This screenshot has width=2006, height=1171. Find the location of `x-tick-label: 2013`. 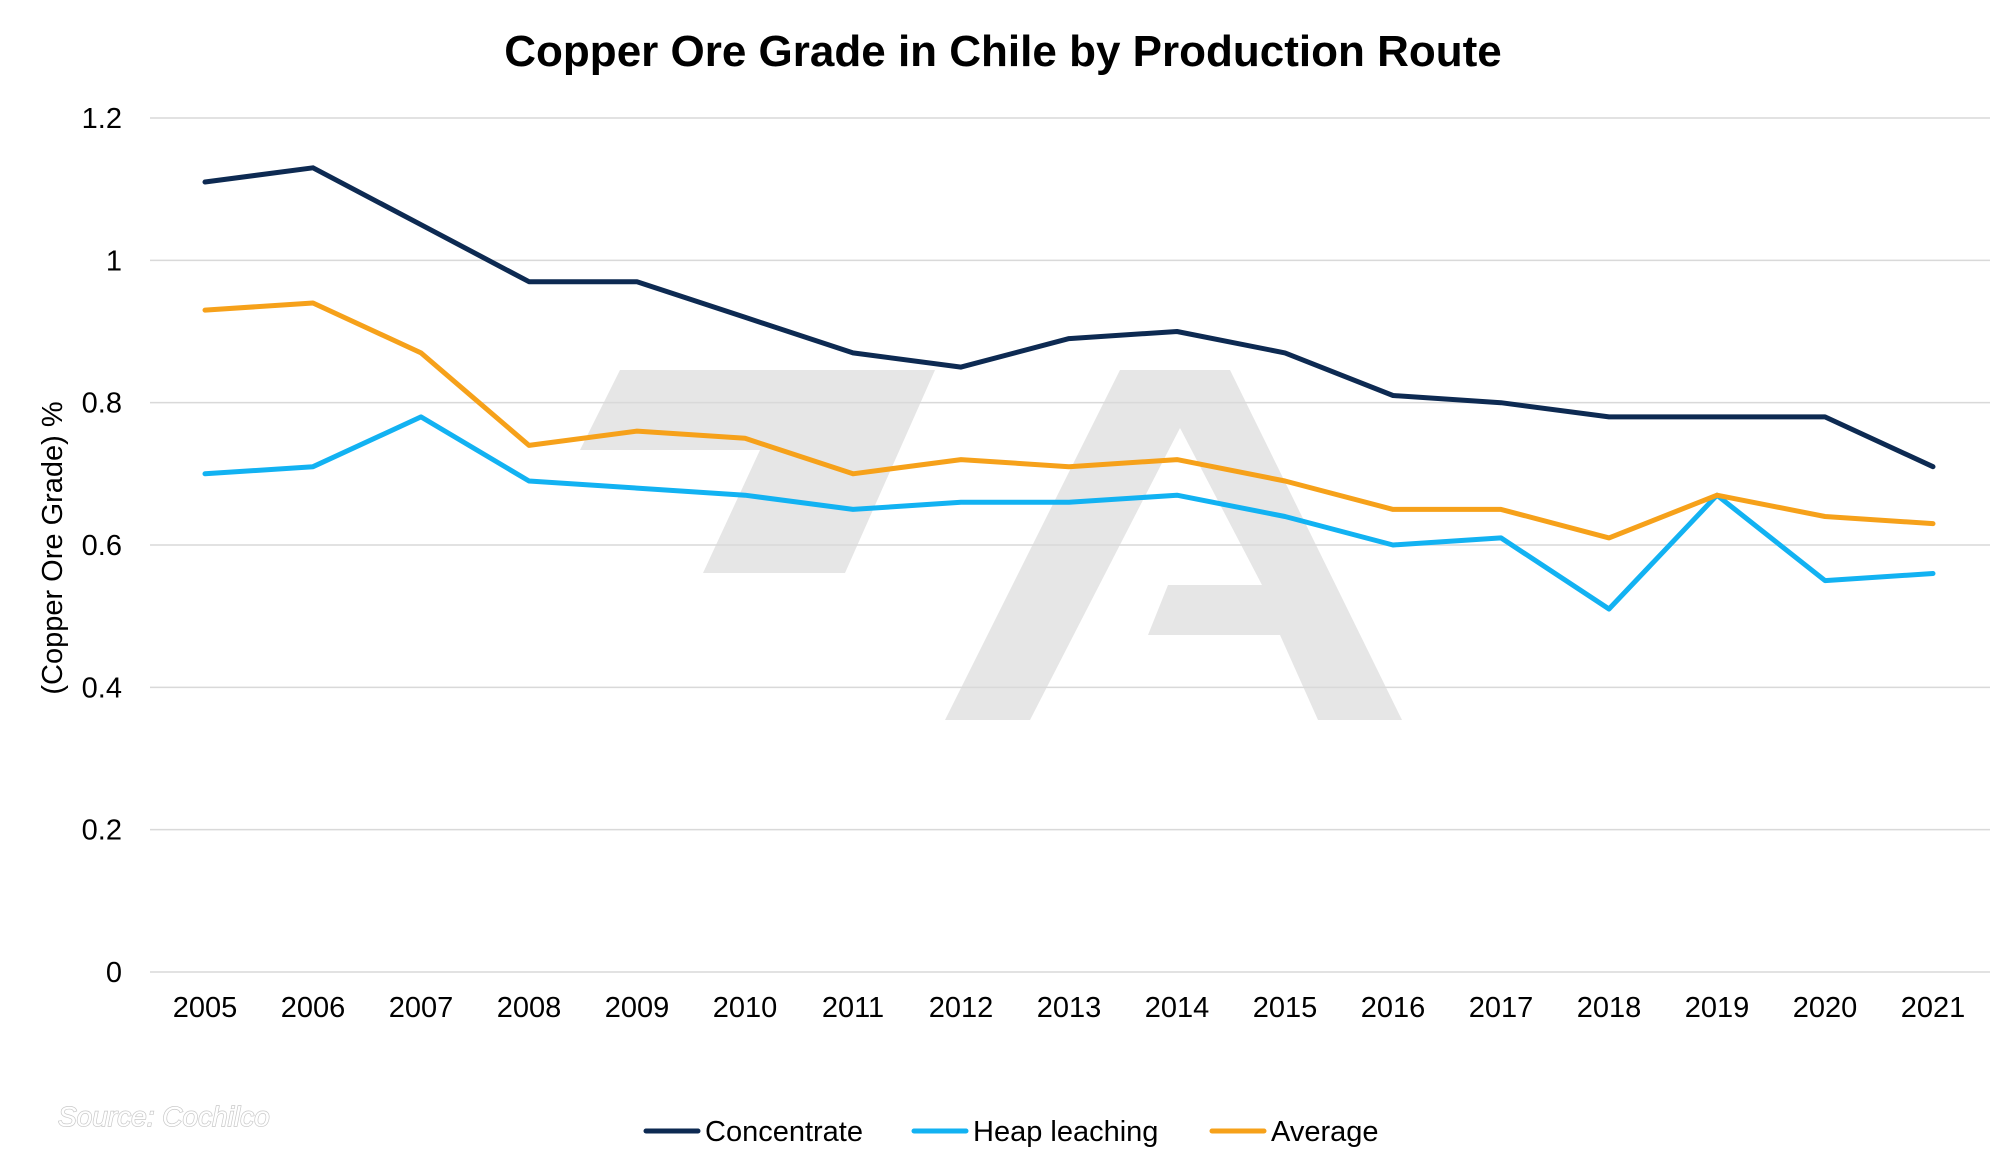

x-tick-label: 2013 is located at coordinates (1069, 1008).